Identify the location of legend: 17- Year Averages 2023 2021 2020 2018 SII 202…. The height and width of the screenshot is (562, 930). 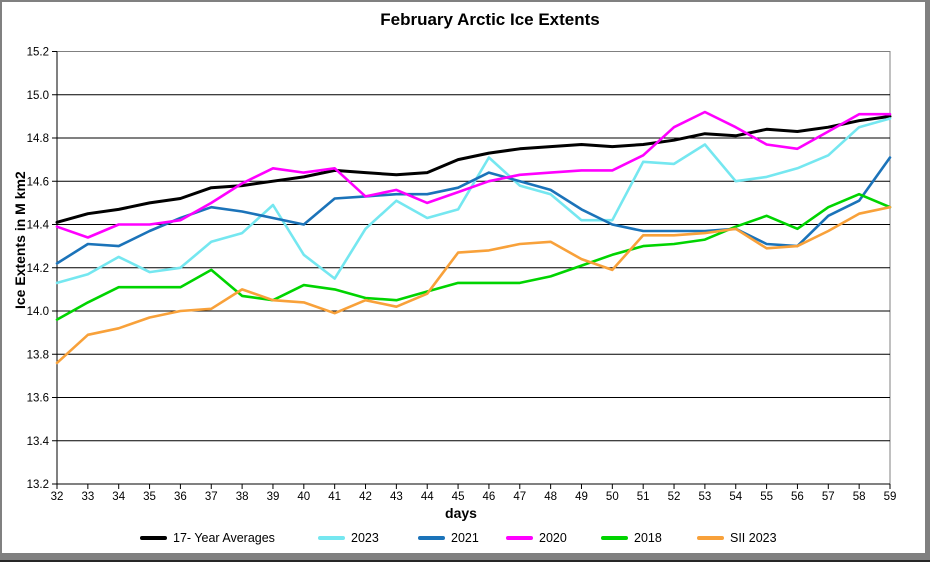
(465, 538).